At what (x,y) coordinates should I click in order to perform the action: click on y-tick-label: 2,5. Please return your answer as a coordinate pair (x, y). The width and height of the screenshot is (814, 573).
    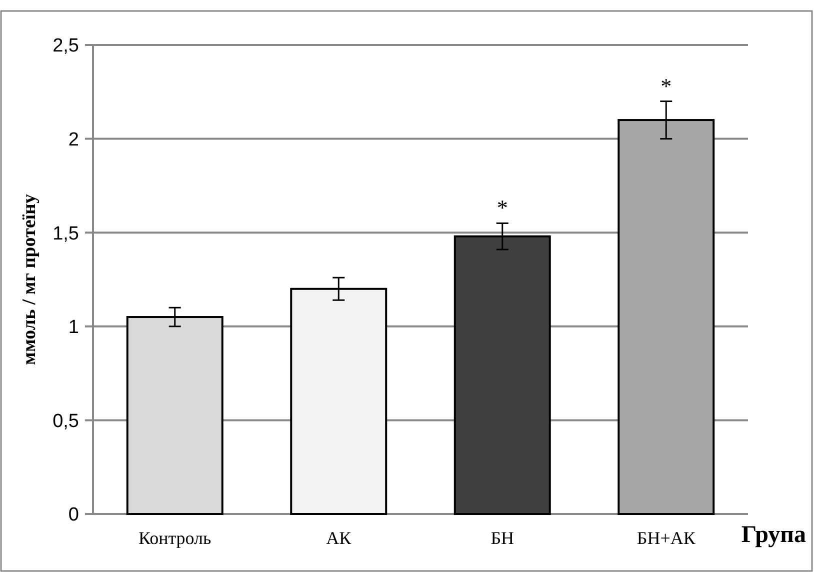
    Looking at the image, I should click on (65, 46).